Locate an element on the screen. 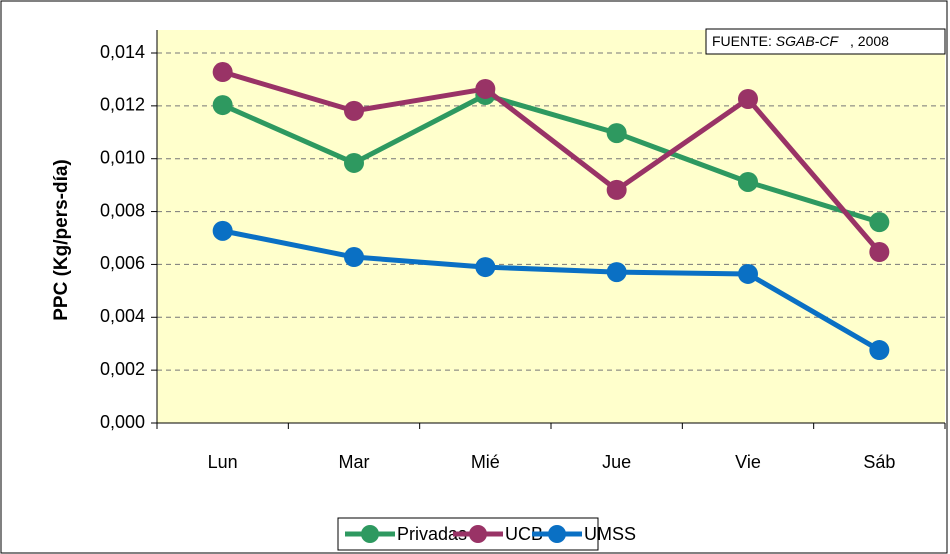 The image size is (950, 554). y-tick-label: 0,012 is located at coordinates (122, 105).